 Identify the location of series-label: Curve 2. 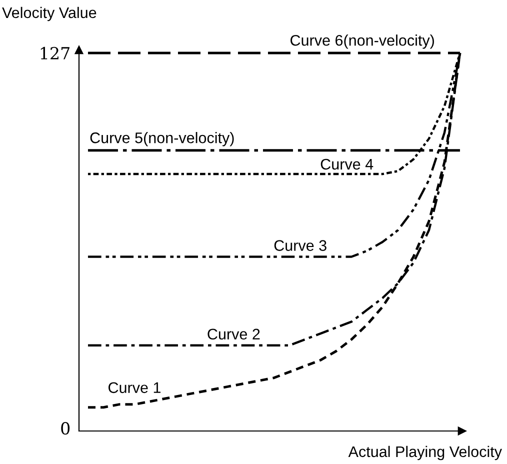
(234, 334).